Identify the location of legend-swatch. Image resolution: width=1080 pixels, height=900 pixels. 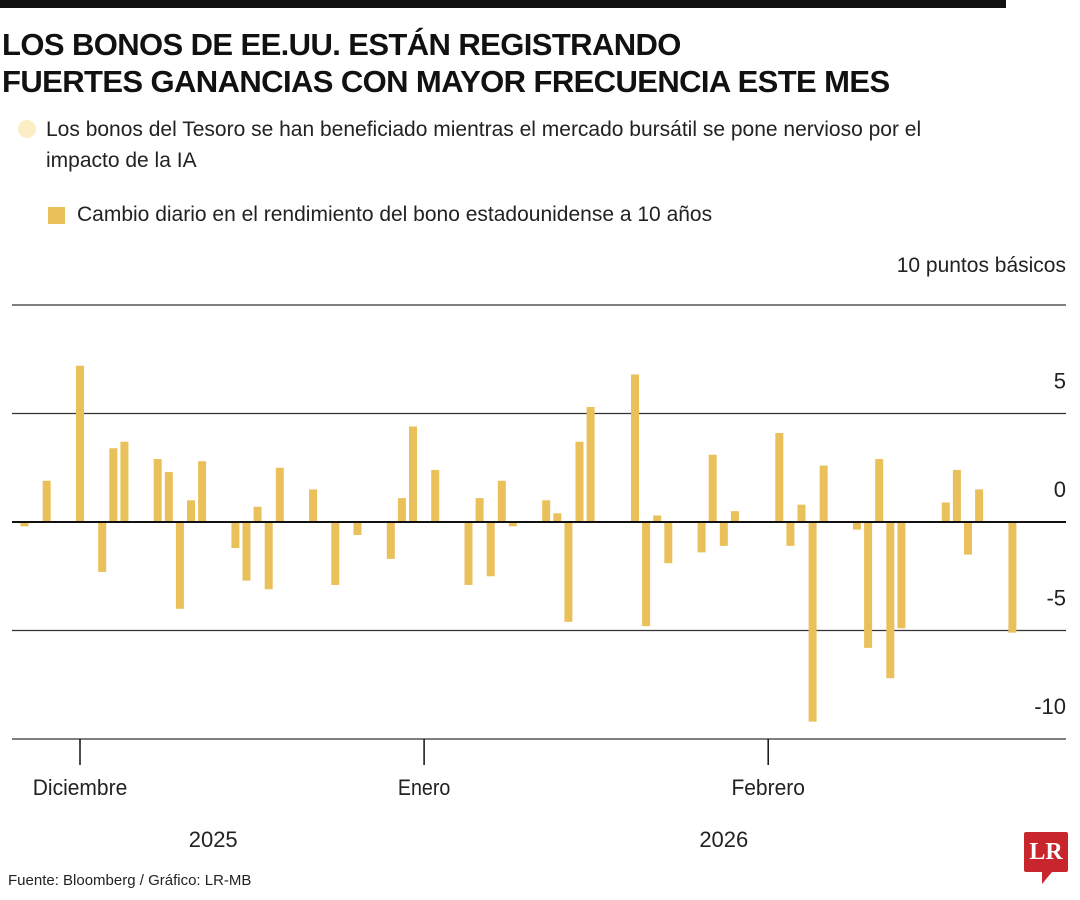
(56, 215).